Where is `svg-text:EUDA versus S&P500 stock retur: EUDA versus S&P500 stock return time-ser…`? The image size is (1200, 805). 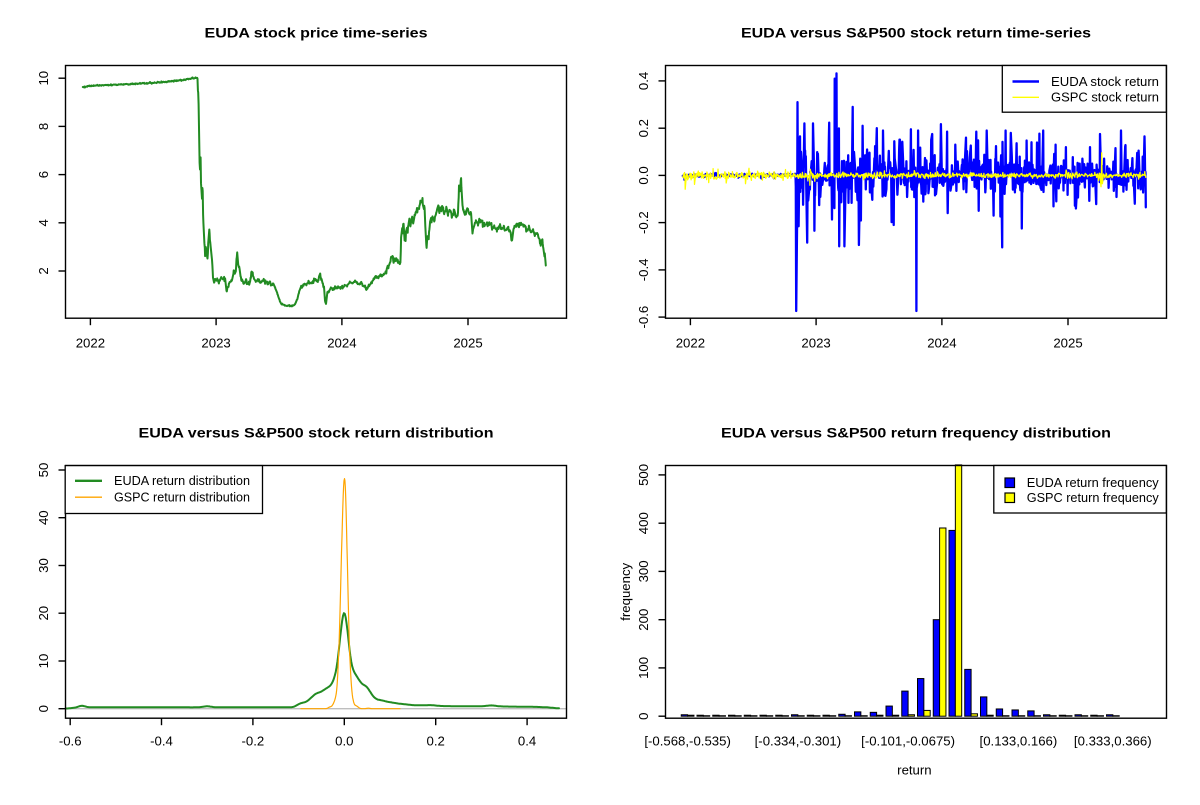
svg-text:EUDA versus S&P500 stock retur: EUDA versus S&P500 stock return time-ser… is located at coordinates (916, 34).